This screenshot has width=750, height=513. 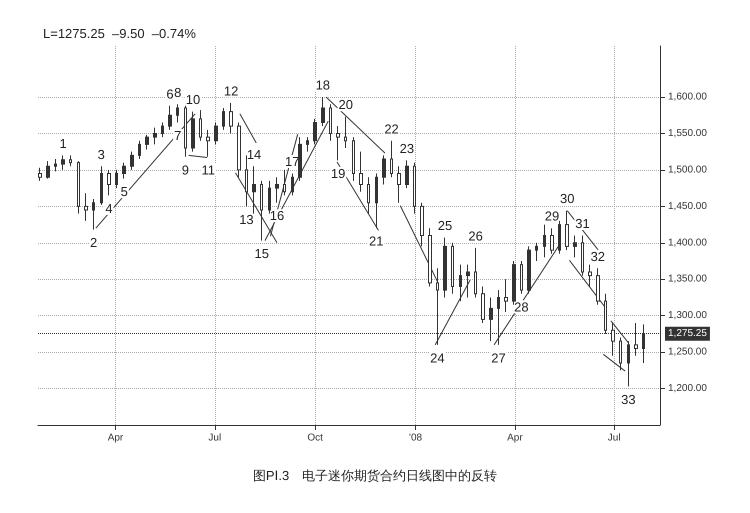 I want to click on chart-subtitle: L=1275.25 –9.50 –0.74%, so click(x=119, y=33).